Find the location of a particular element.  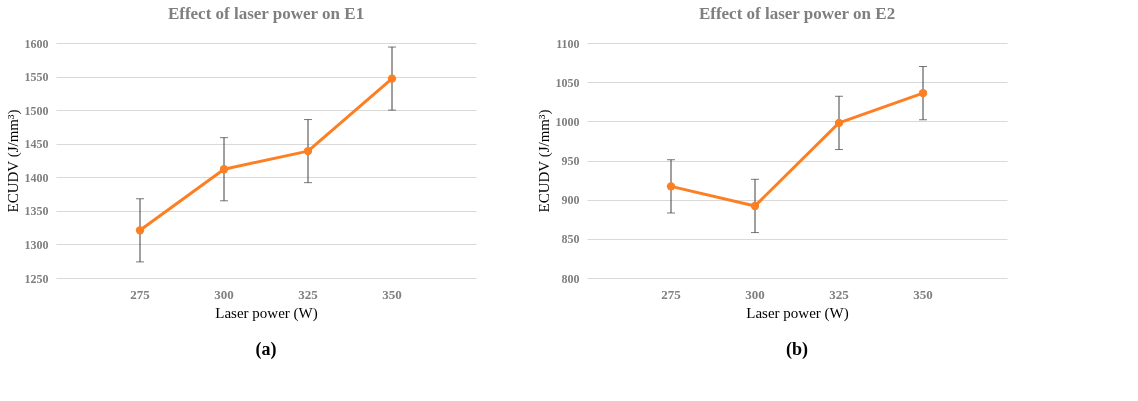

y-tick-label: 1550 is located at coordinates (36, 77).